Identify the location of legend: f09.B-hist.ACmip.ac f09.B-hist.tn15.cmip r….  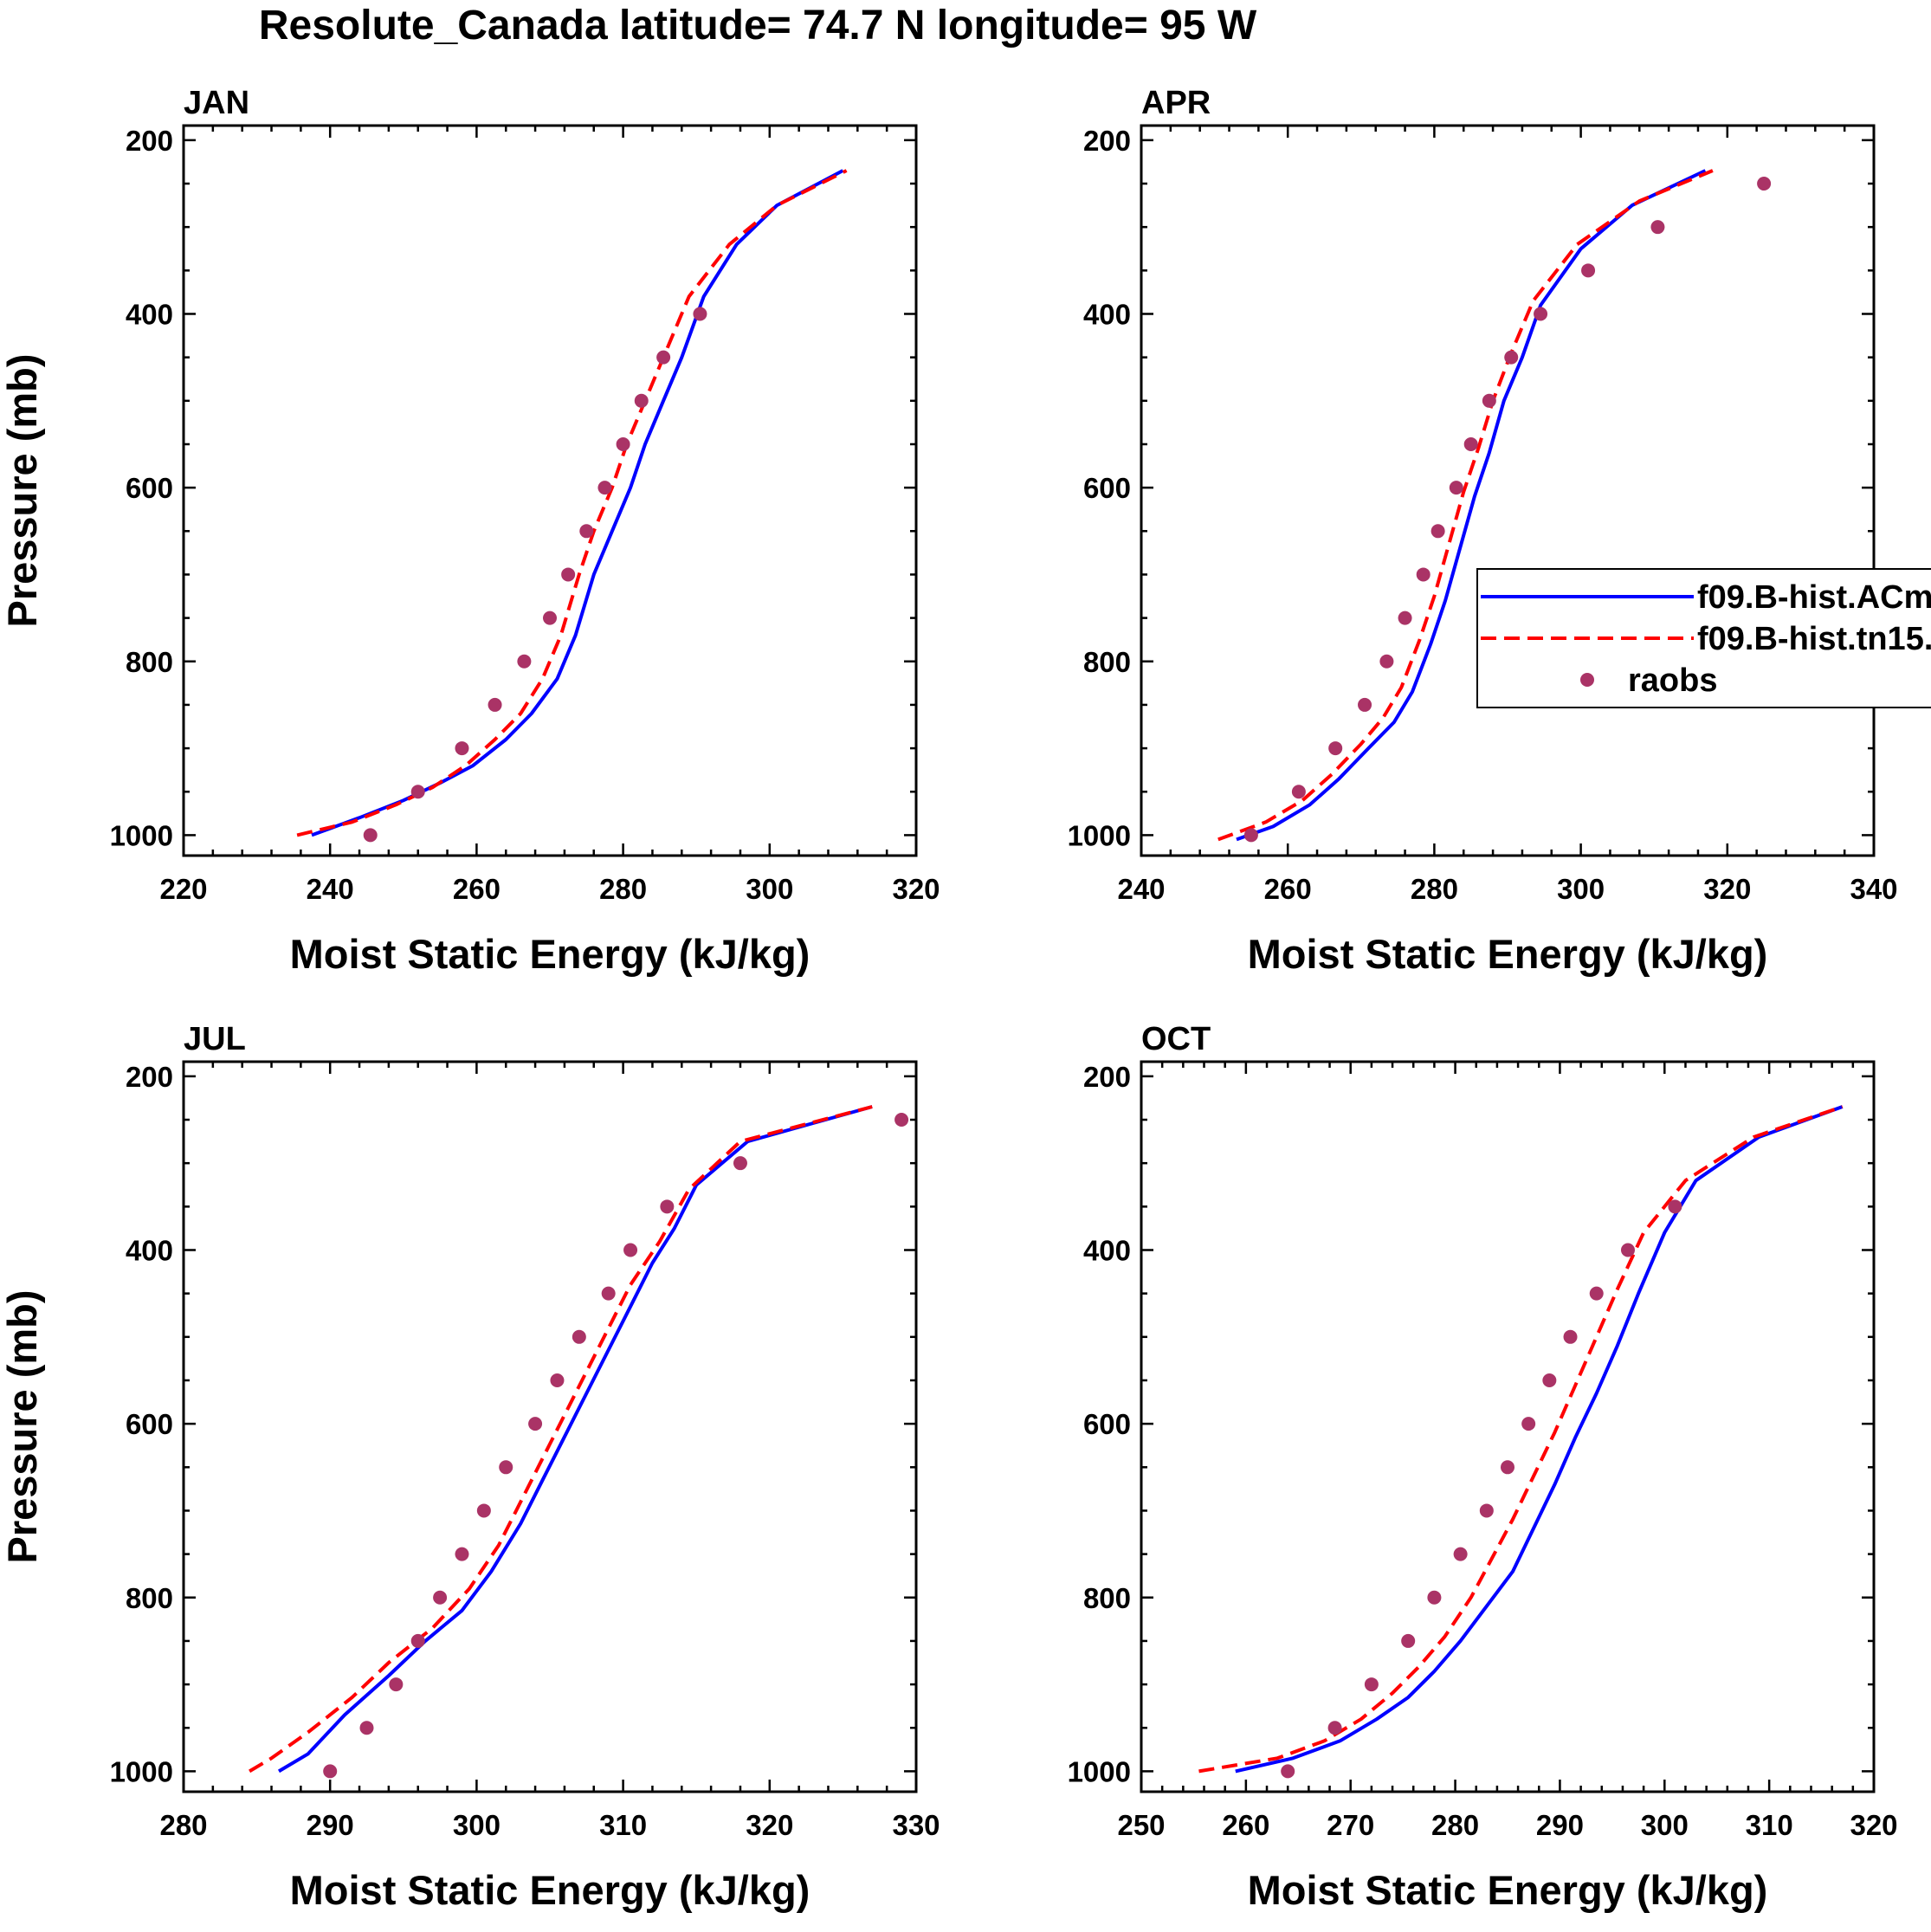
(1703, 638).